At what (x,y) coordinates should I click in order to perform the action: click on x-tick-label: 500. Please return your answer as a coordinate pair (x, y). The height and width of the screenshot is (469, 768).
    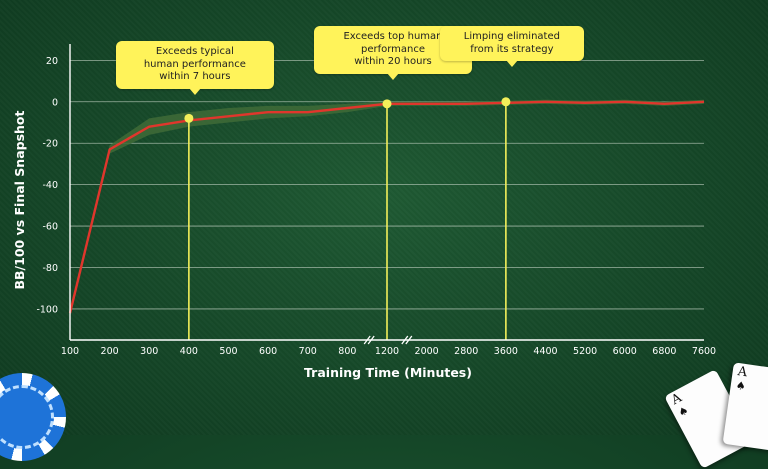
    Looking at the image, I should click on (228, 351).